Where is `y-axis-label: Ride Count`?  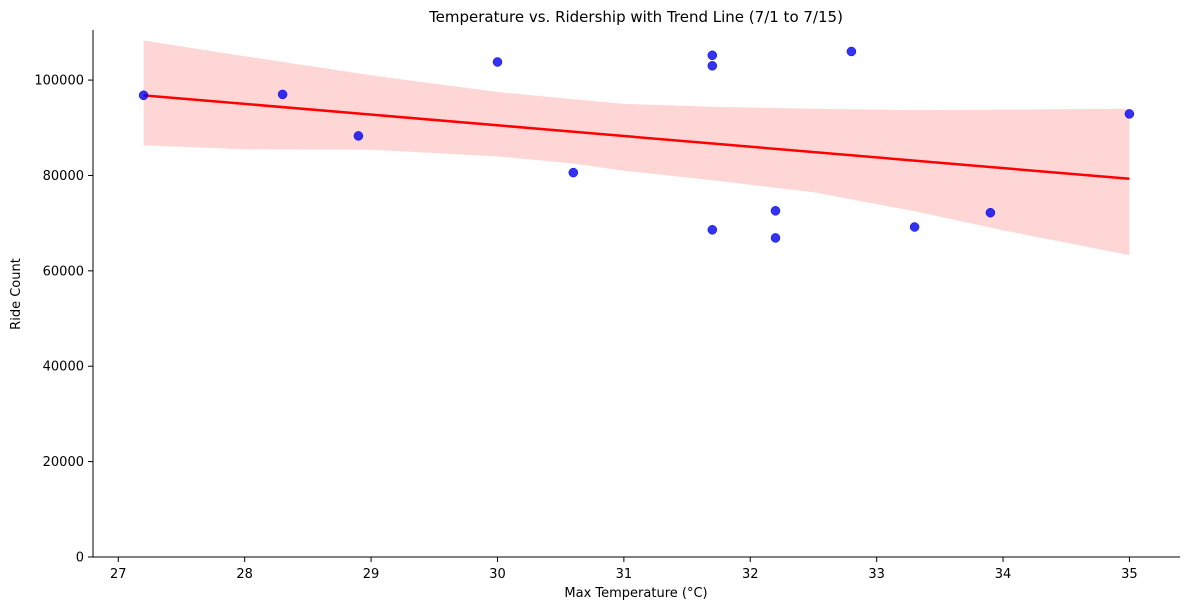
y-axis-label: Ride Count is located at coordinates (16, 294).